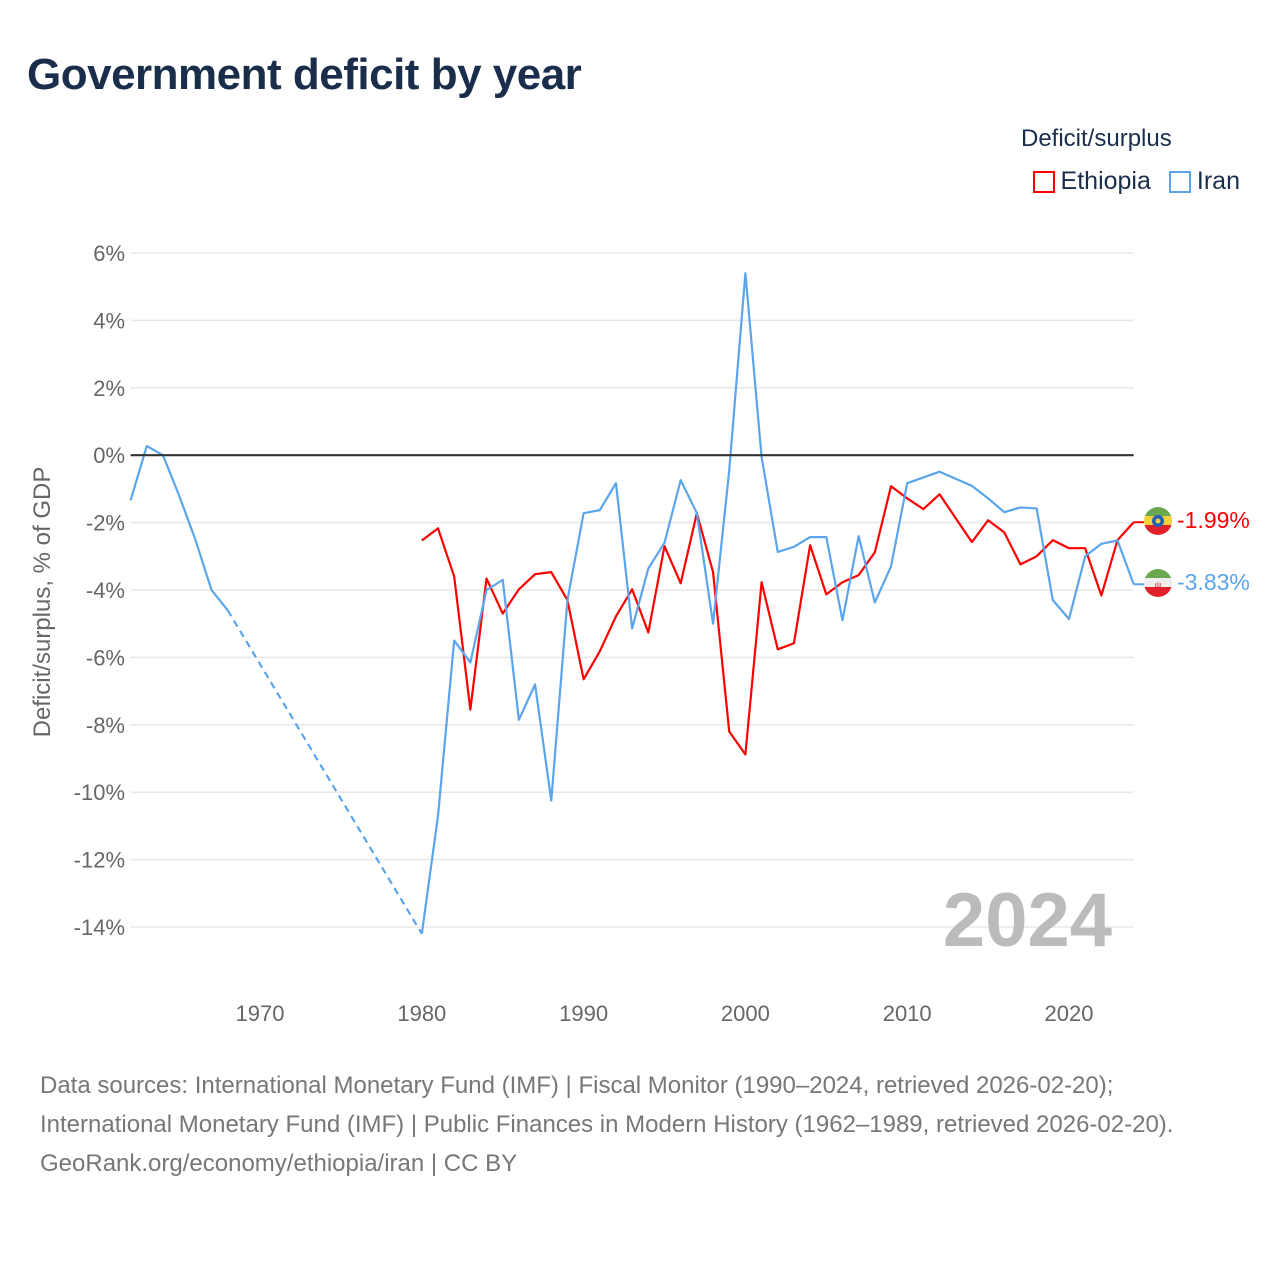 This screenshot has width=1280, height=1280. What do you see at coordinates (304, 74) in the screenshot?
I see `chart-title: Government deficit by year` at bounding box center [304, 74].